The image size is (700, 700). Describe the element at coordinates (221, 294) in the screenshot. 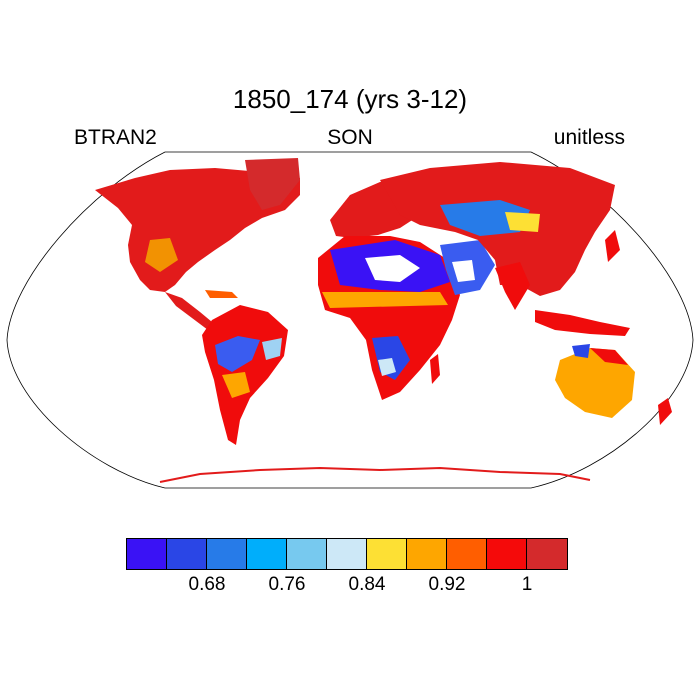

I see `caribbean` at that location.